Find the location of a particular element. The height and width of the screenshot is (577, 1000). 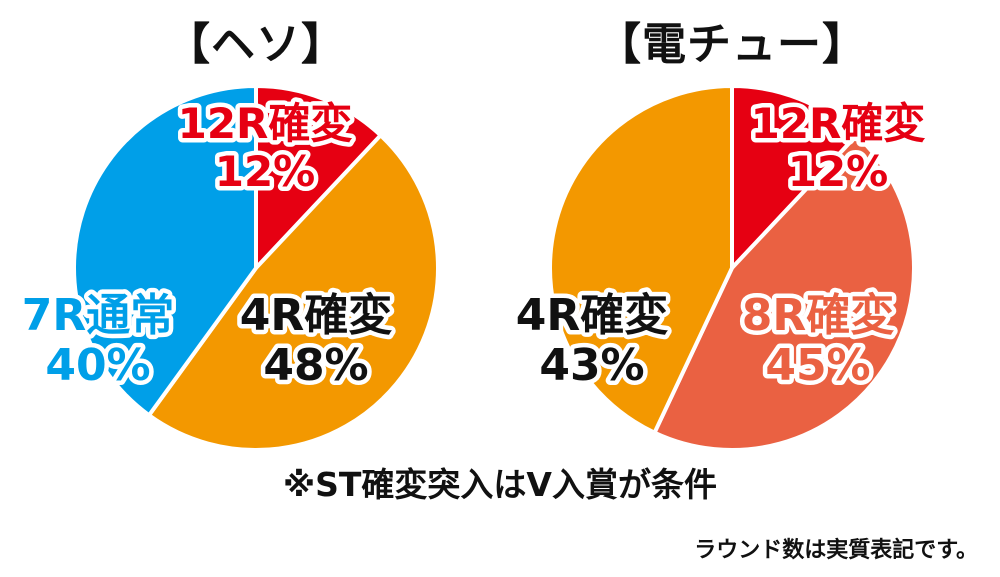

heso-chart-title: 【ヘソ】 is located at coordinates (256, 44).